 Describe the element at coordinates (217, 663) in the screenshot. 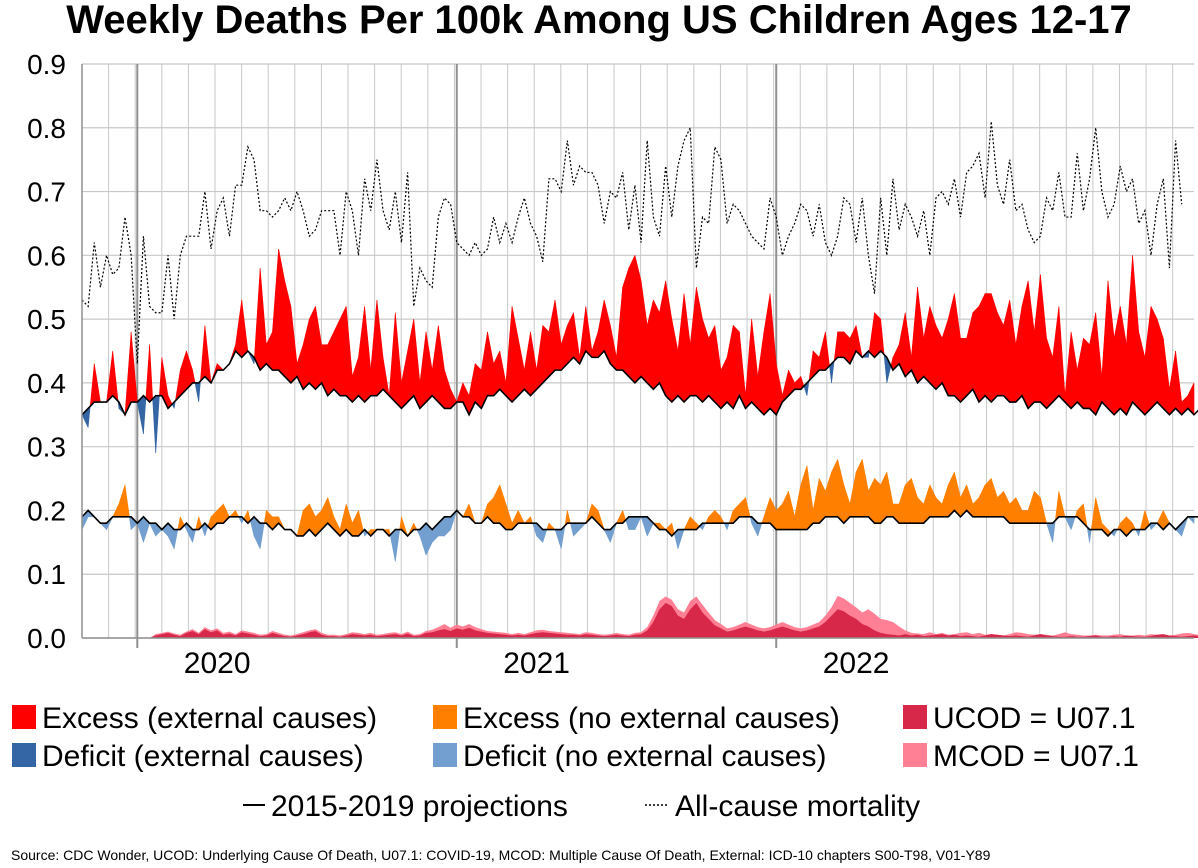

I see `x-year-label: 2020` at that location.